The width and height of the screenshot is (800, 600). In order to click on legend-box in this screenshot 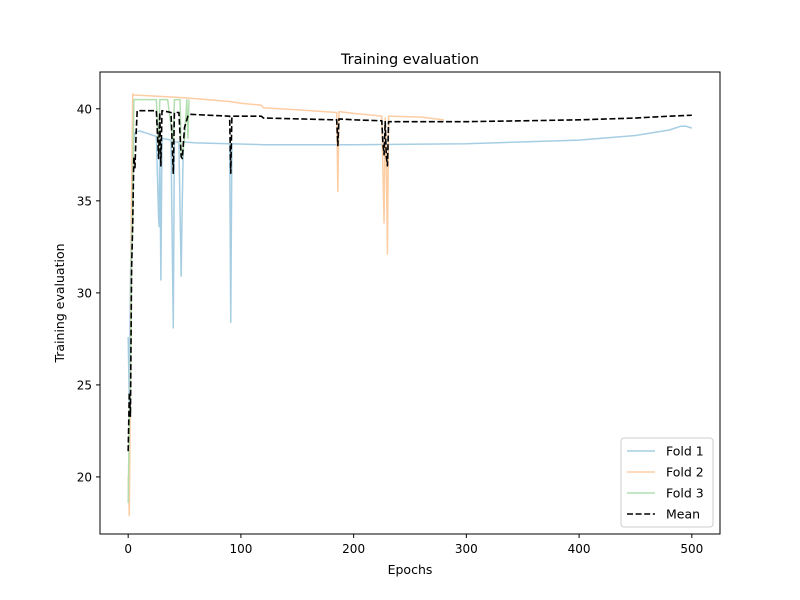, I will do `click(667, 482)`.